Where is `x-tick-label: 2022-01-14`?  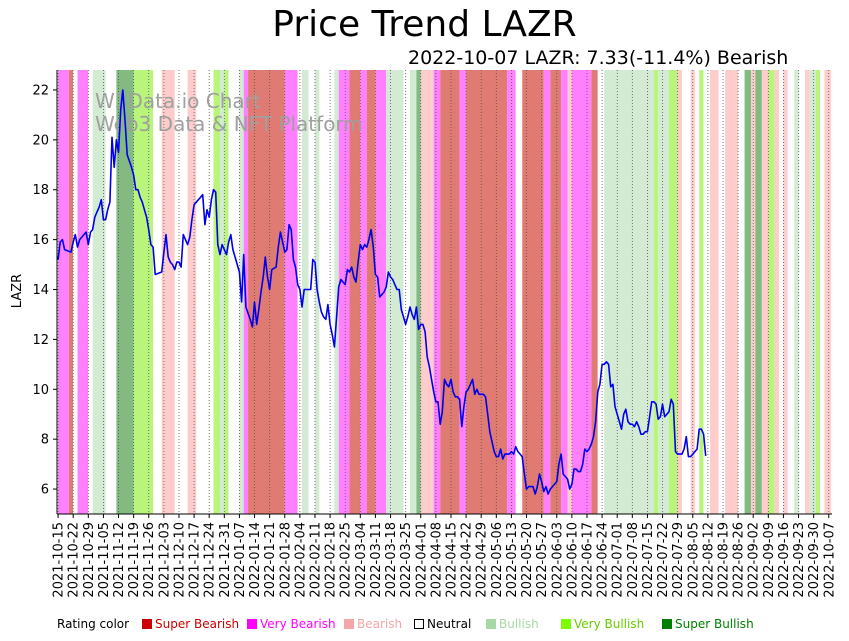 x-tick-label: 2022-01-14 is located at coordinates (255, 560).